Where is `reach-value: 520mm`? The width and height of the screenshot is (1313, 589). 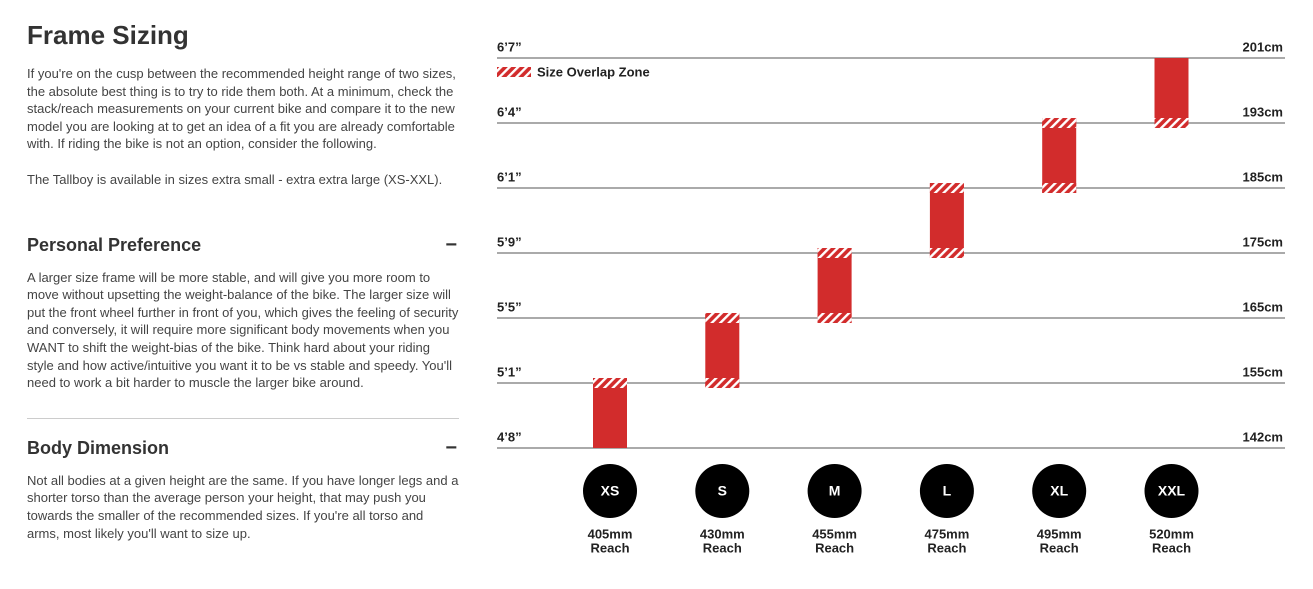 reach-value: 520mm is located at coordinates (1171, 533).